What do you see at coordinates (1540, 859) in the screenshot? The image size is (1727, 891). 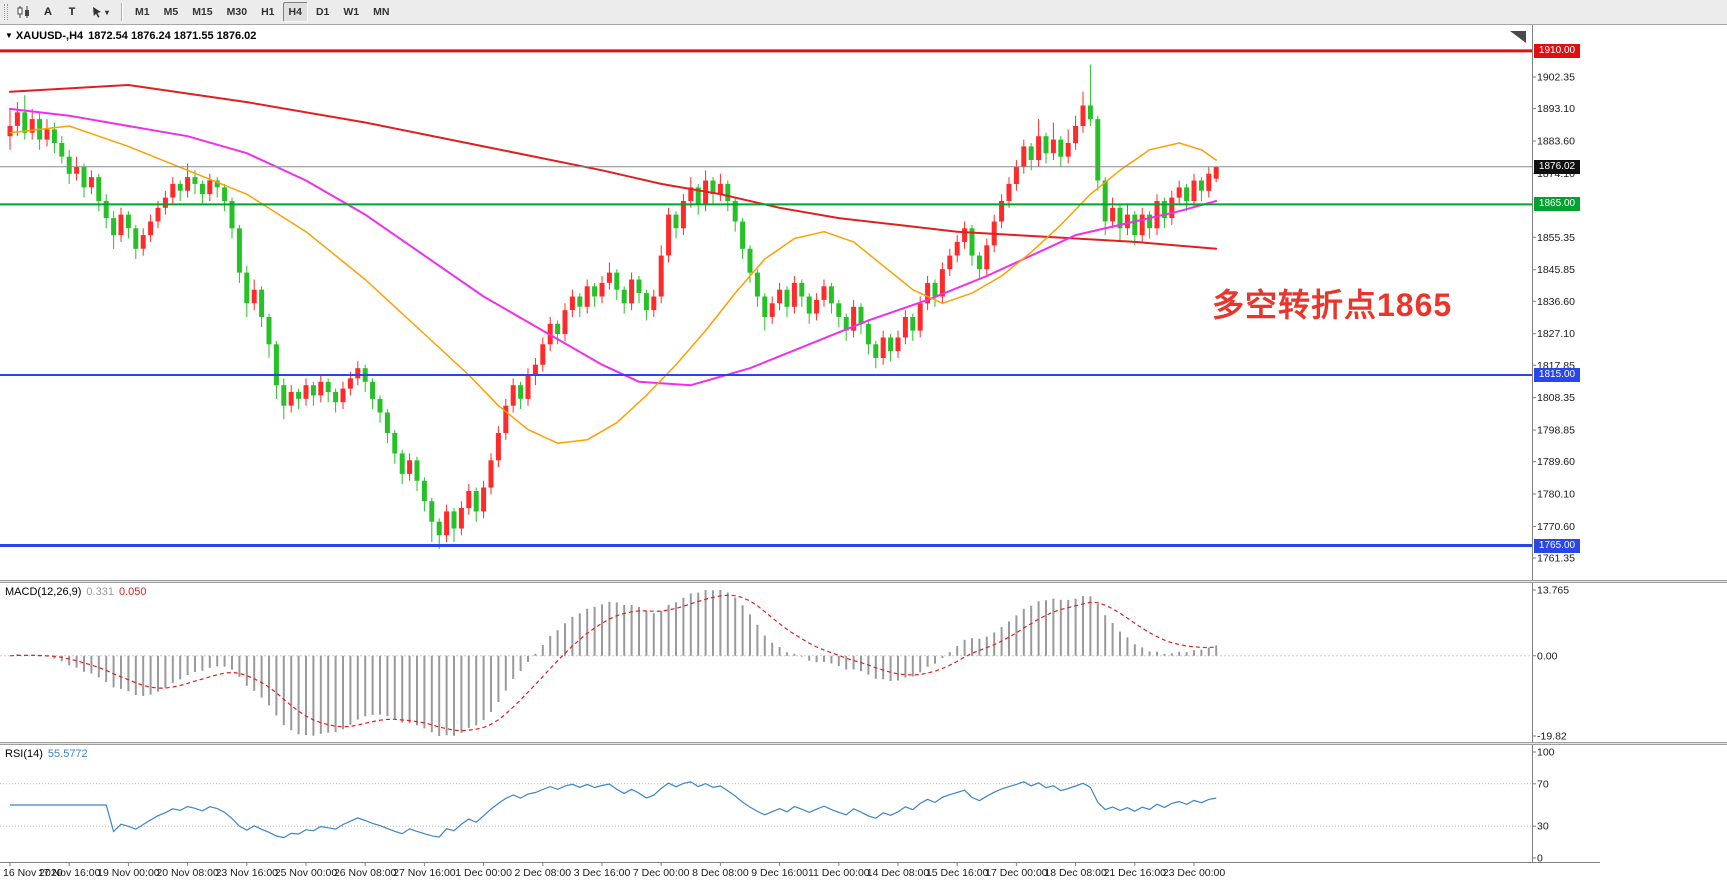 I see `svg-text: 0` at bounding box center [1540, 859].